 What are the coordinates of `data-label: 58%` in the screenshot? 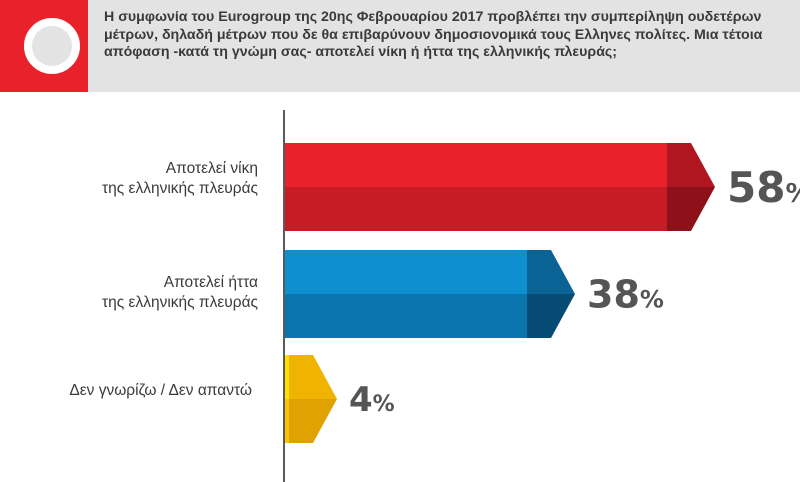 It's located at (763, 187).